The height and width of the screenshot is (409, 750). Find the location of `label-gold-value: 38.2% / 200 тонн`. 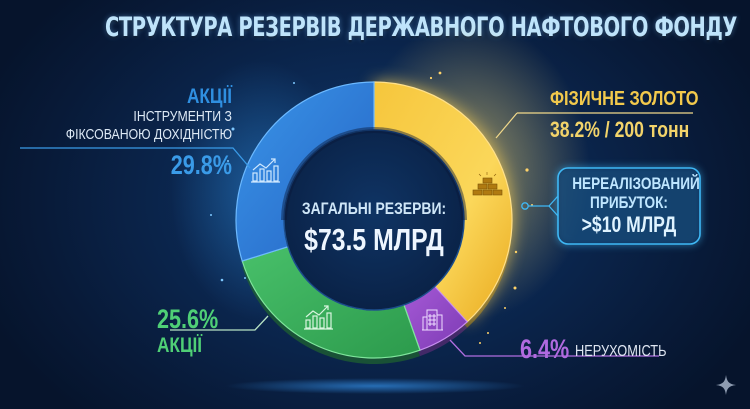

label-gold-value: 38.2% / 200 тонн is located at coordinates (620, 129).